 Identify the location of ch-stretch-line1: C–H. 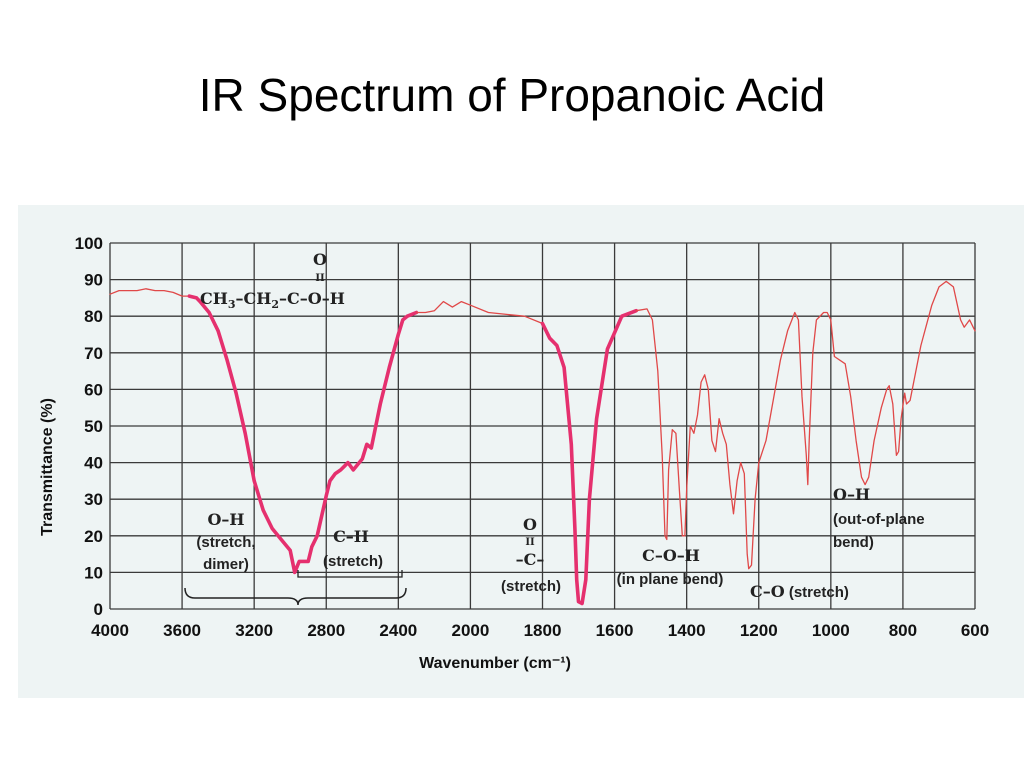
(351, 536).